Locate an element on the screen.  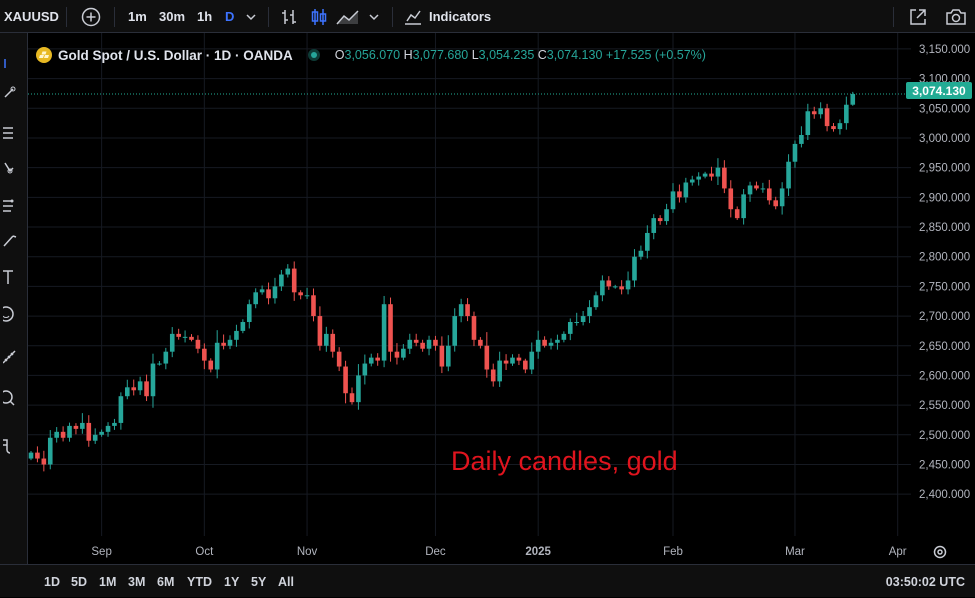
candles-style-button is located at coordinates (319, 16).